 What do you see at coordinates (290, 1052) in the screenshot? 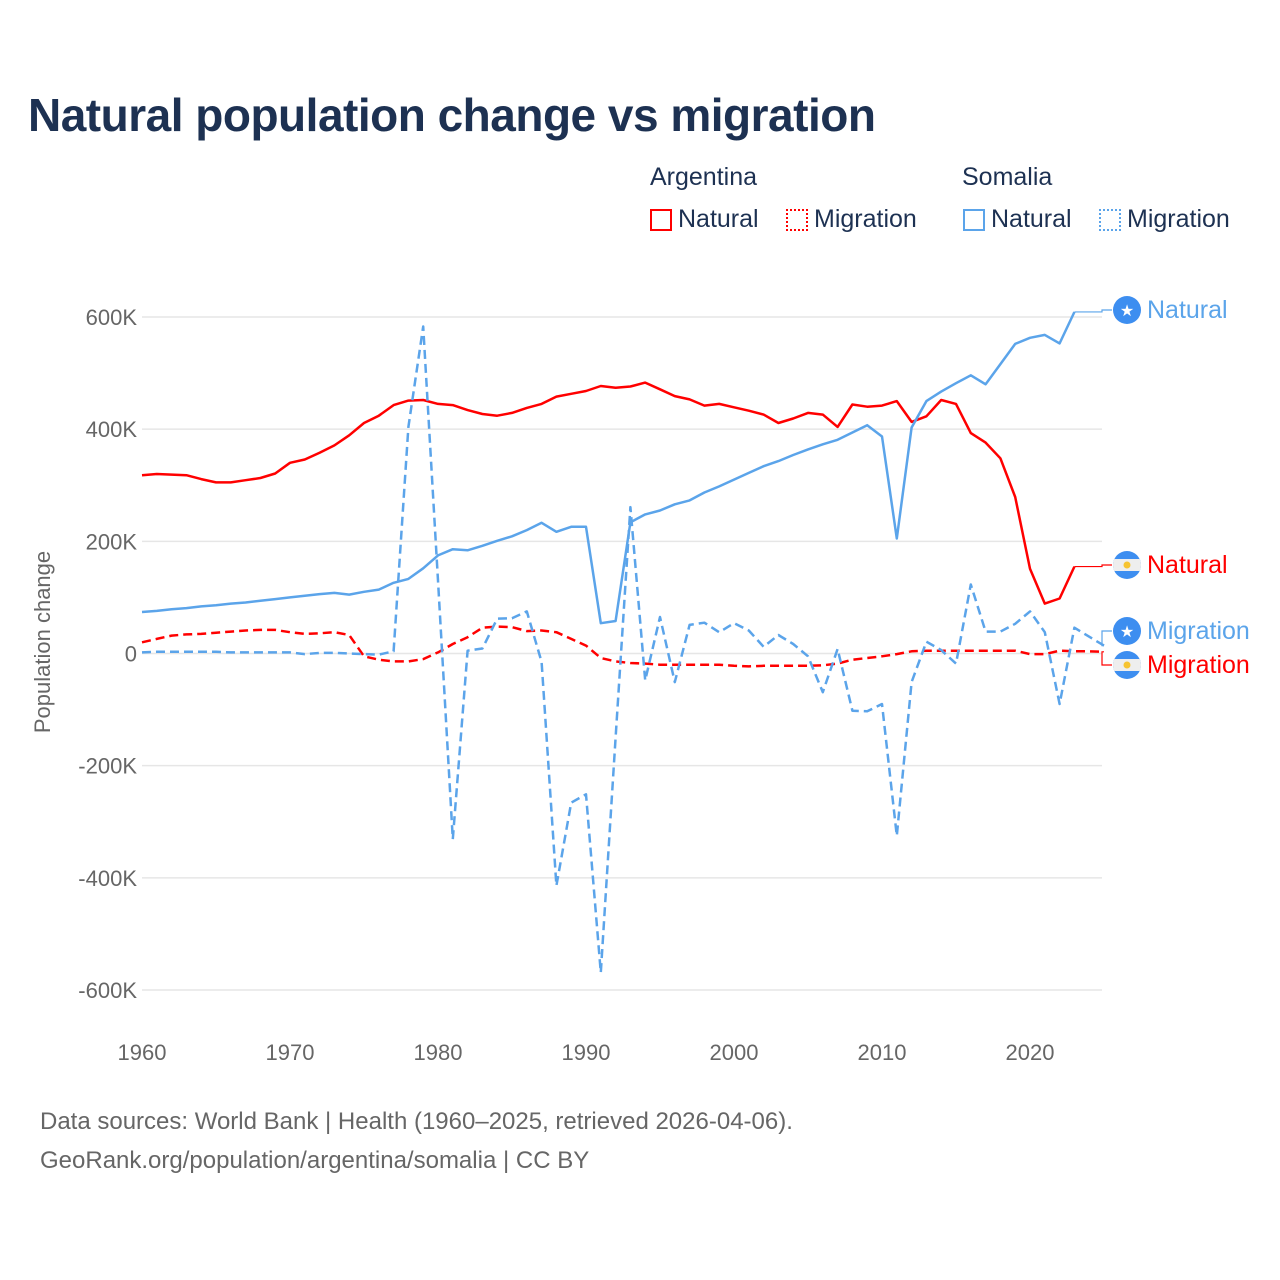
I see `x-tick-label: 1970` at bounding box center [290, 1052].